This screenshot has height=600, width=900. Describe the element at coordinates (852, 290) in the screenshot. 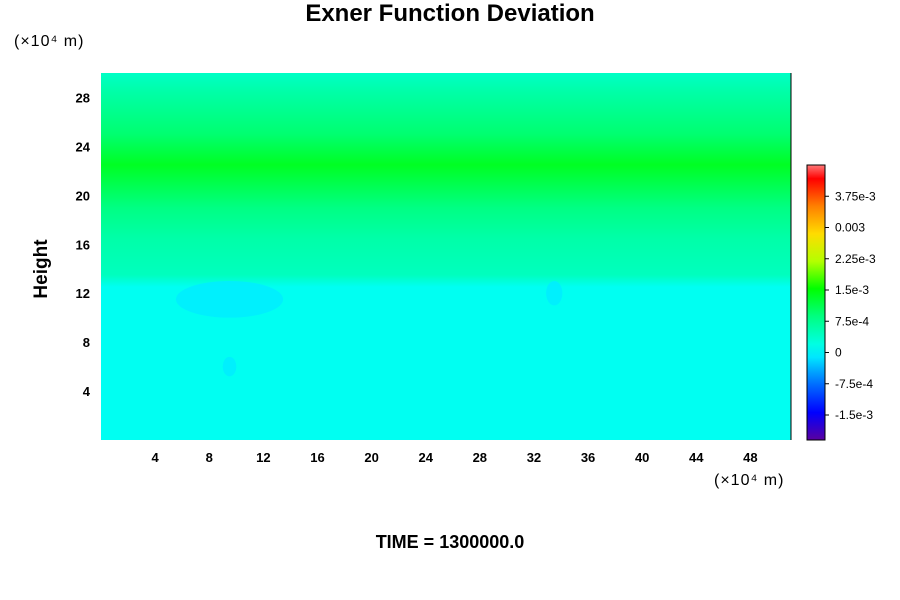

I see `colorbar-tick-label: 1.5e-3` at that location.